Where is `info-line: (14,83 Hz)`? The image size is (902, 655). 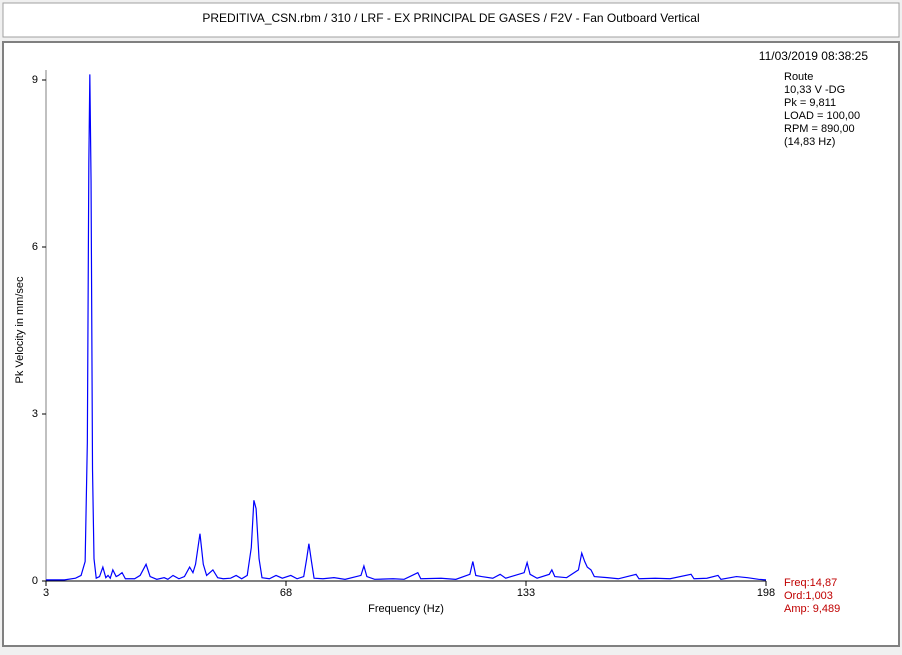 info-line: (14,83 Hz) is located at coordinates (809, 142).